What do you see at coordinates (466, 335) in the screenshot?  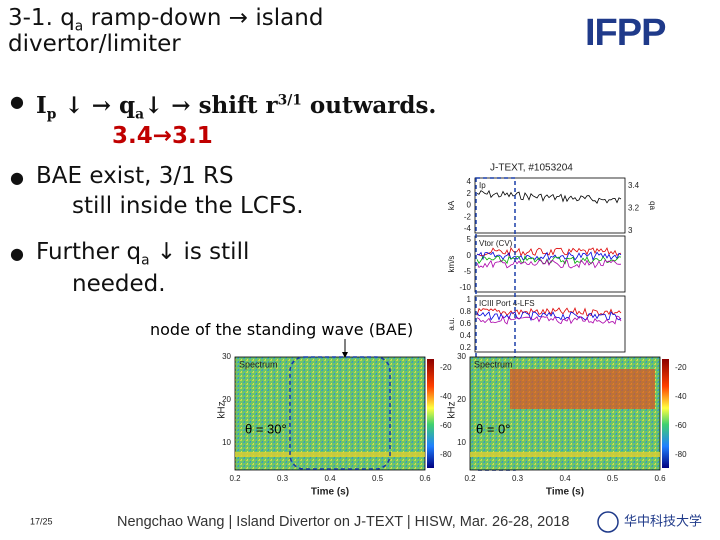 I see `trace-ytick: 0.4` at bounding box center [466, 335].